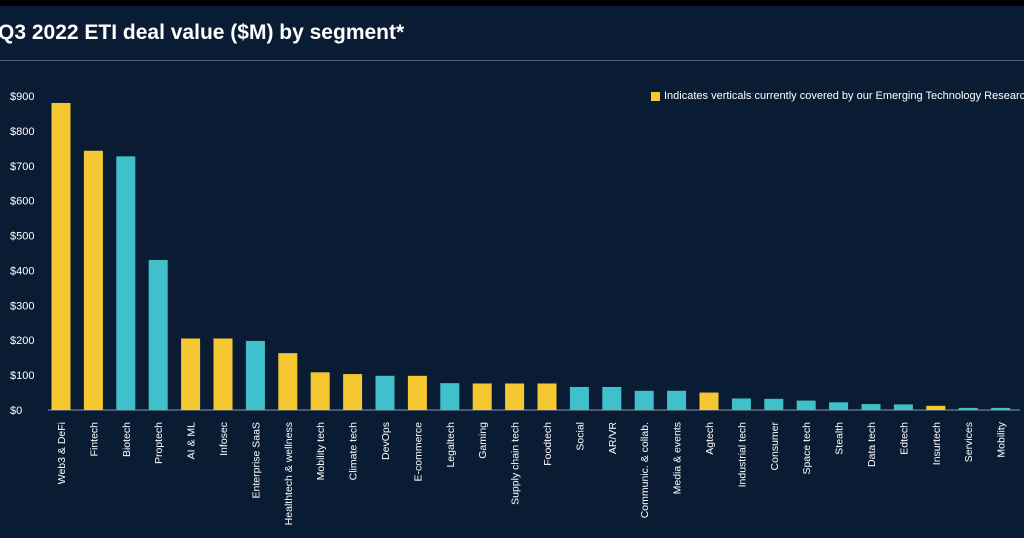 This screenshot has height=538, width=1024. I want to click on chart-title: Q3 2022 ETI deal value ($M) by segment*, so click(202, 32).